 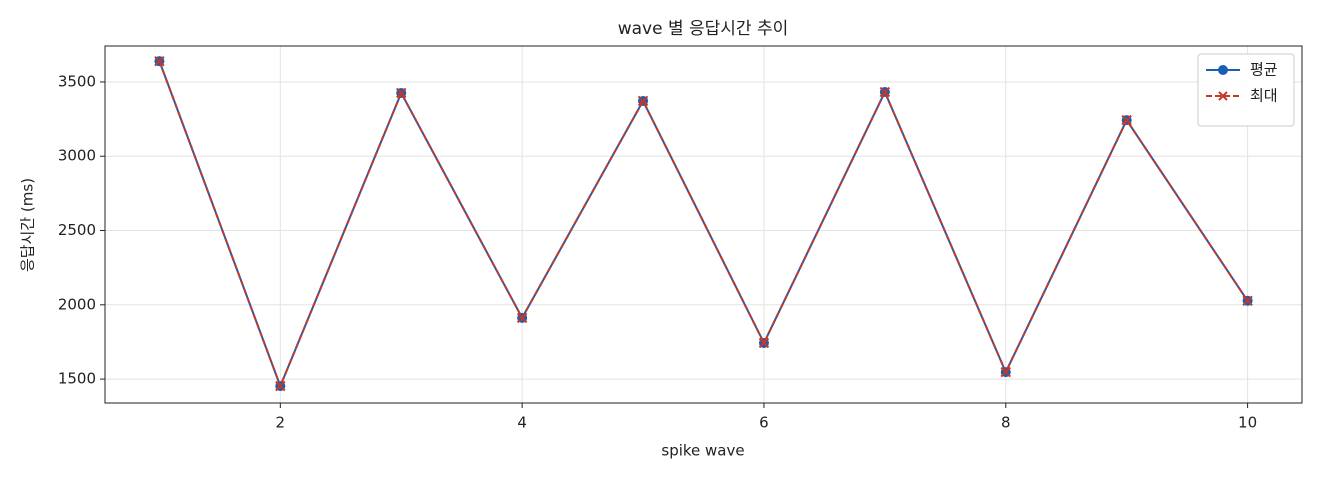 What do you see at coordinates (77, 230) in the screenshot?
I see `y-tick-label: 2500` at bounding box center [77, 230].